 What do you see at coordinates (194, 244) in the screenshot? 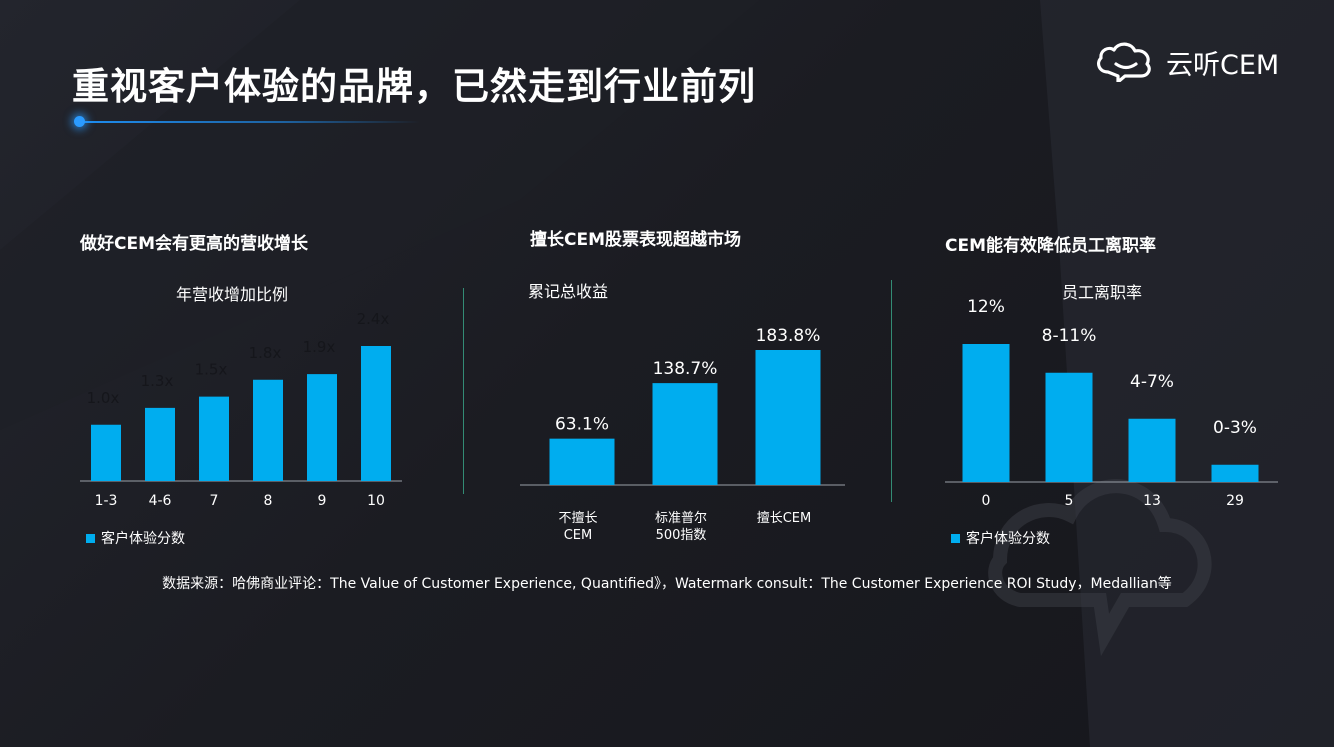
I see `chart1-heading: 做好CEM会有更高的营收增长` at bounding box center [194, 244].